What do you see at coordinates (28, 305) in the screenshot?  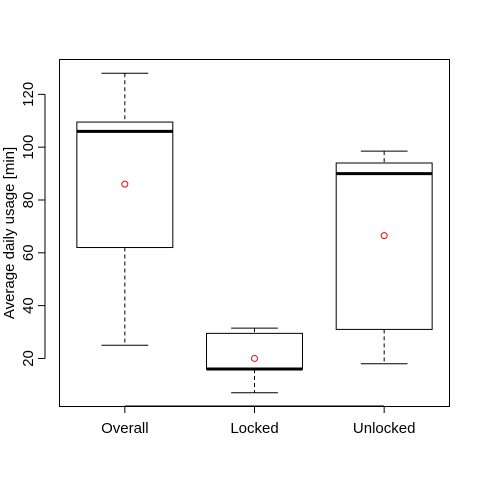 I see `y-tick-label: 40` at bounding box center [28, 305].